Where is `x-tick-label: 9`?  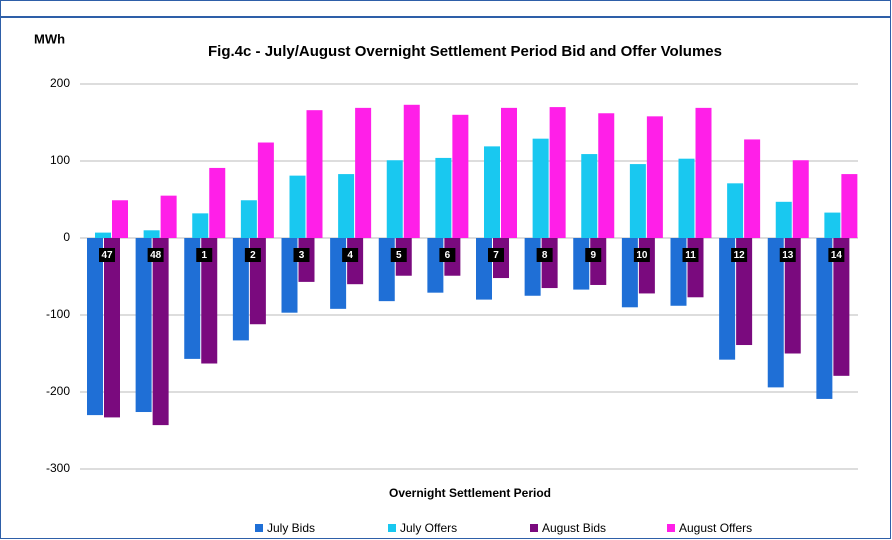
x-tick-label: 9 is located at coordinates (593, 255).